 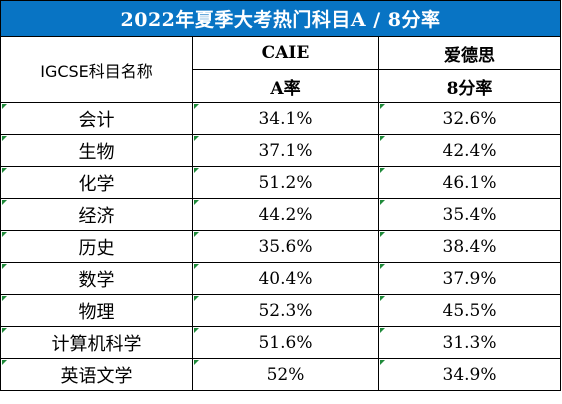 I want to click on subject-cell: 物理, so click(x=96, y=310).